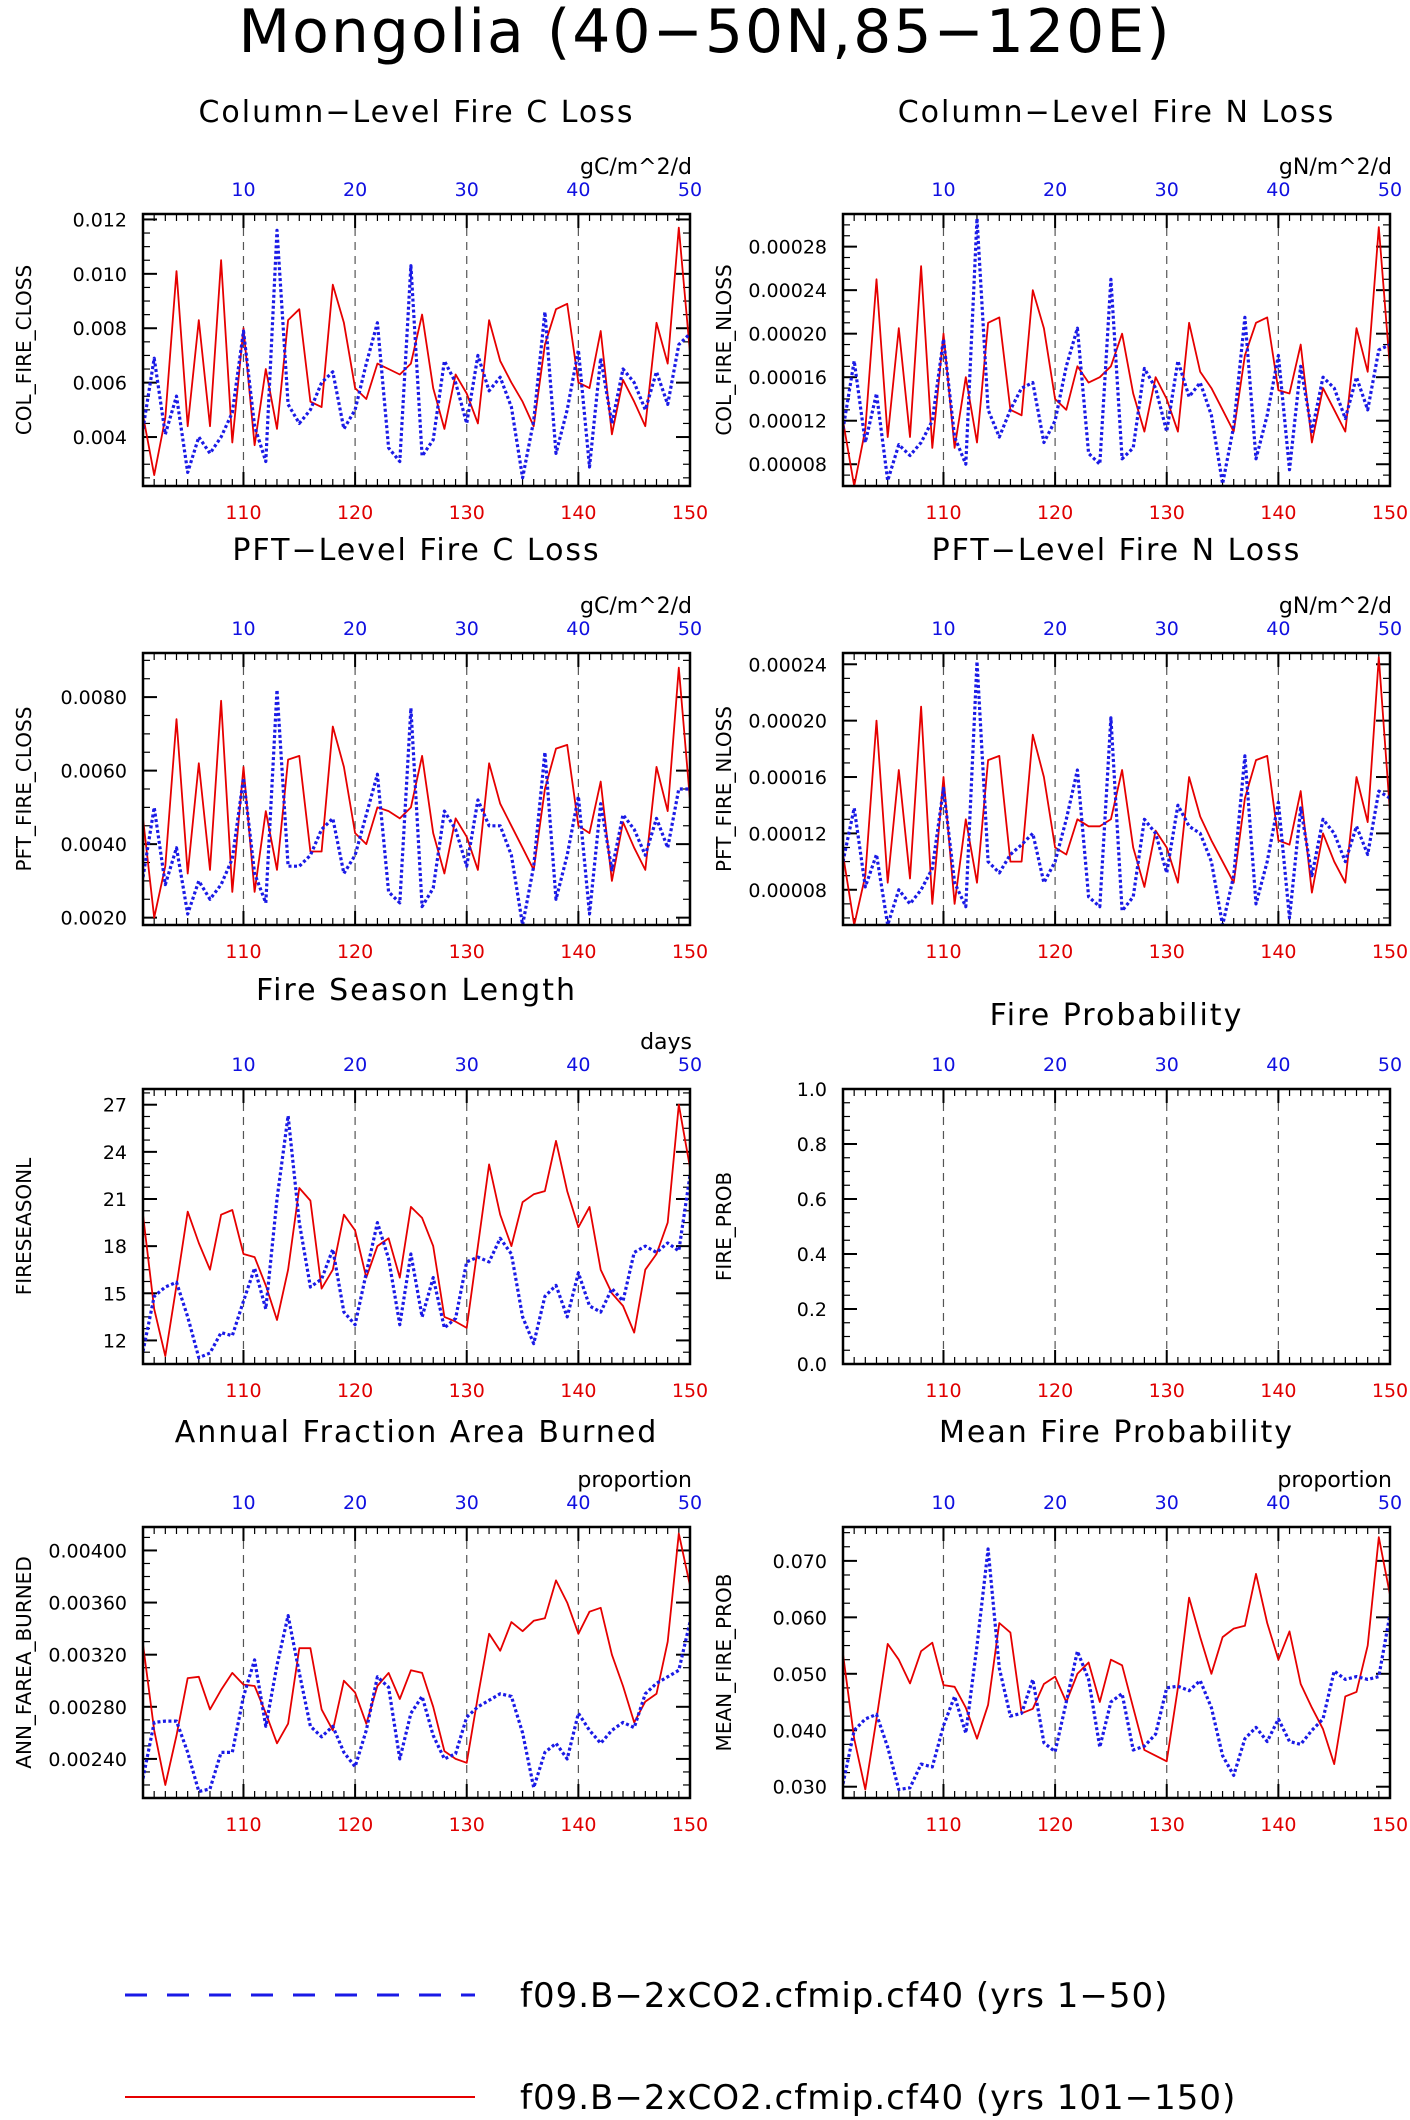 This screenshot has height=2120, width=1410. What do you see at coordinates (704, 33) in the screenshot?
I see `figure-title: Mongolia (40−50N,85−120E)` at bounding box center [704, 33].